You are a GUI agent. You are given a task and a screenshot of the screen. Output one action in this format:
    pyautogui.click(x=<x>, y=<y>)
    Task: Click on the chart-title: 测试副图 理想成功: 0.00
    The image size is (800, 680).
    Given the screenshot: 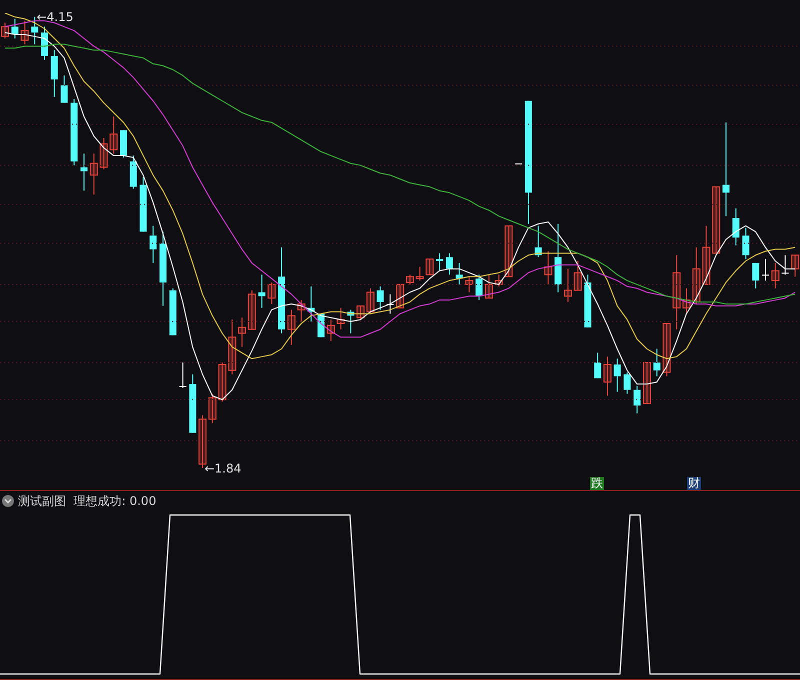 What is the action you would take?
    pyautogui.click(x=87, y=501)
    